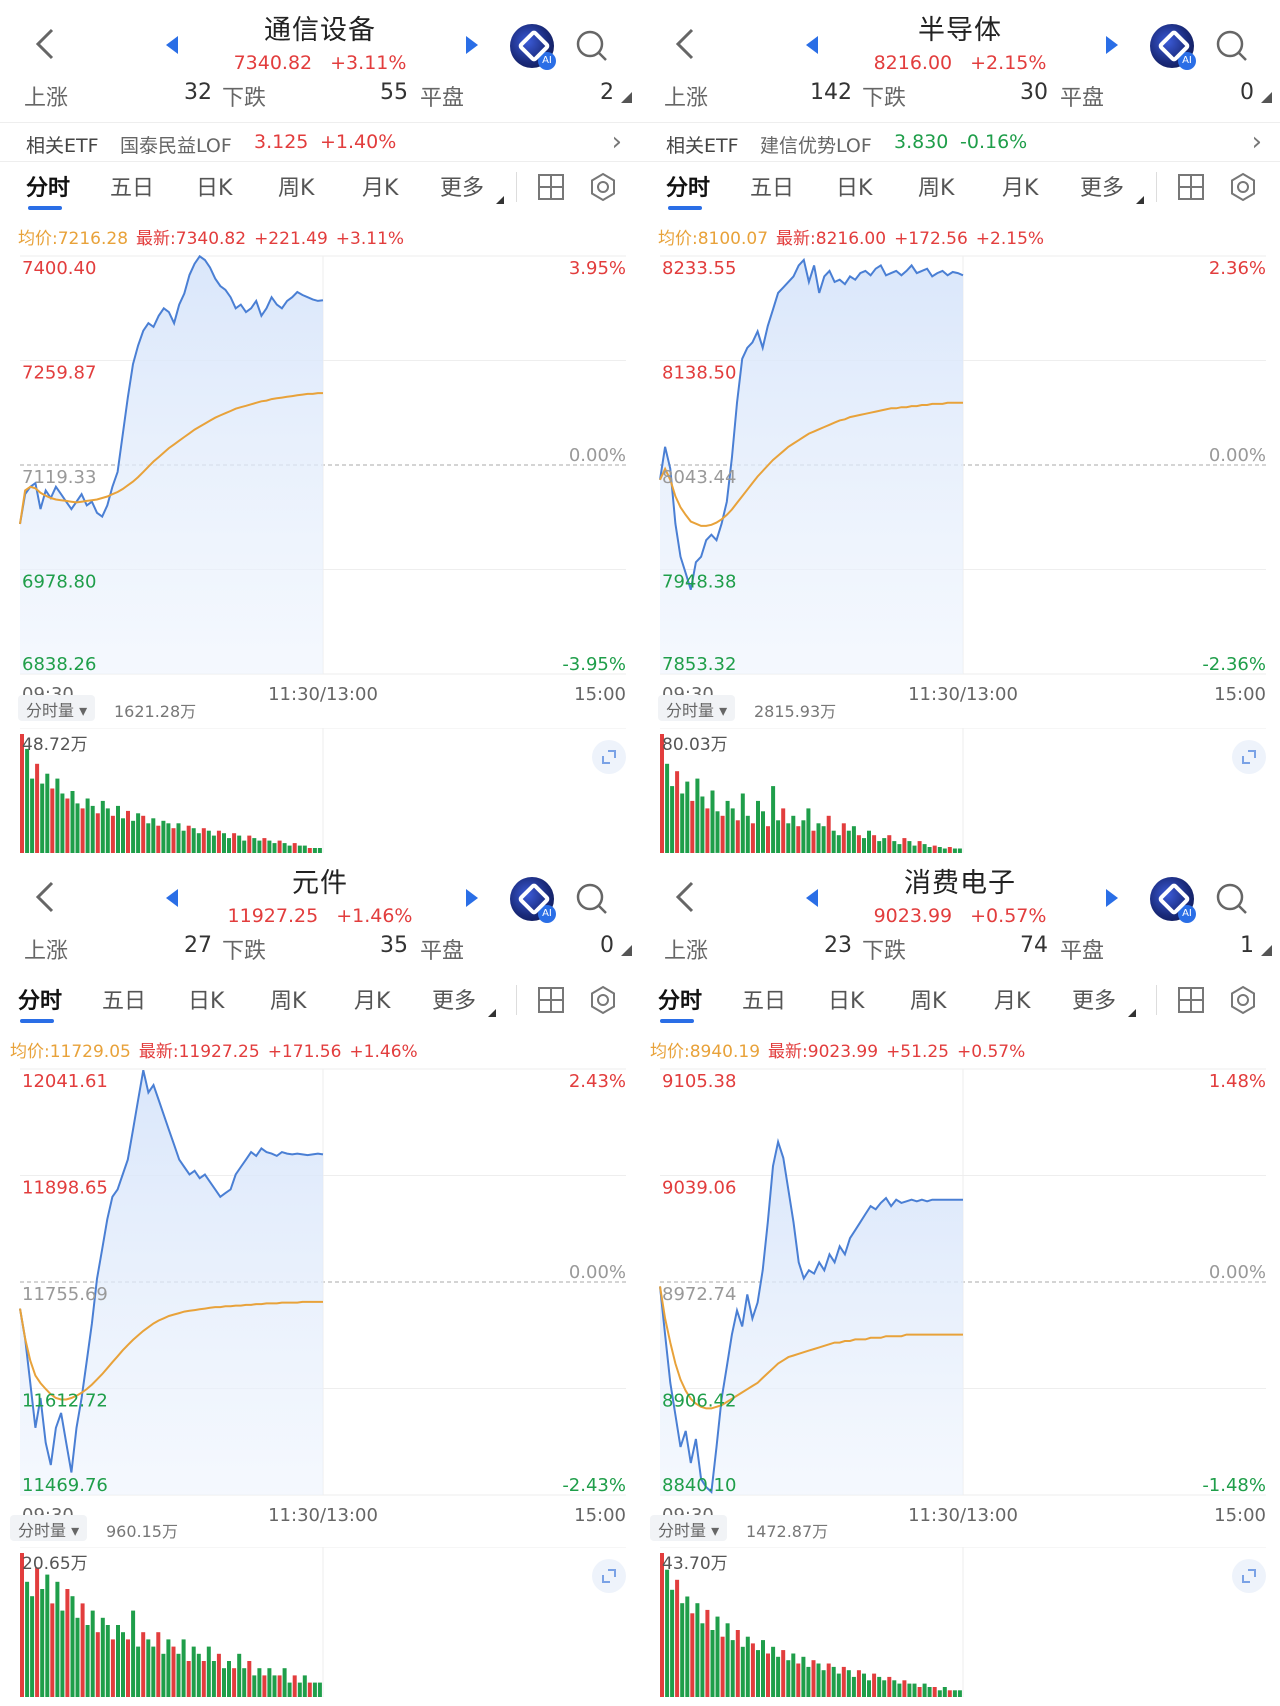  I want to click on more-dropdown-icon, so click(500, 200).